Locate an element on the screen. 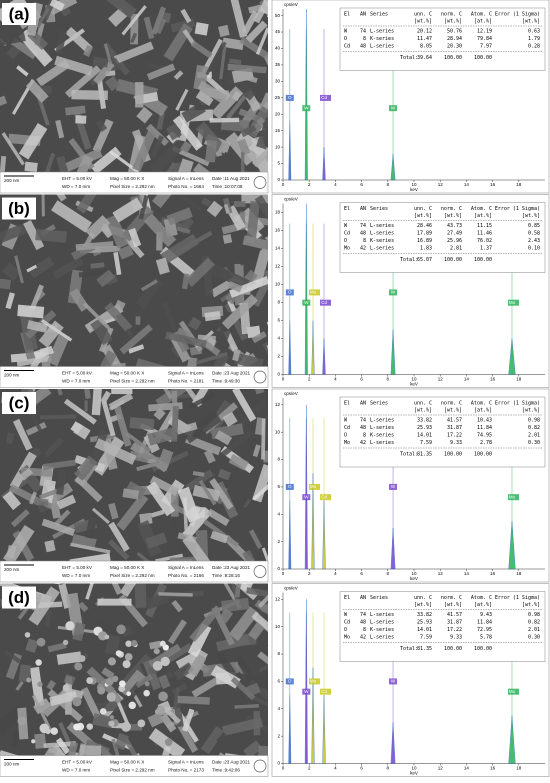  info-photo: Photo No. = 1664 is located at coordinates (186, 186).